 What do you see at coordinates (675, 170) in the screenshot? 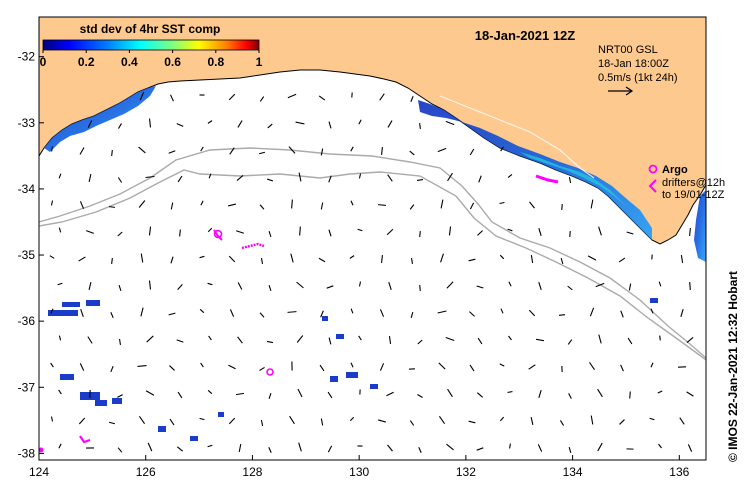
I see `argo-legend-label: Argo` at bounding box center [675, 170].